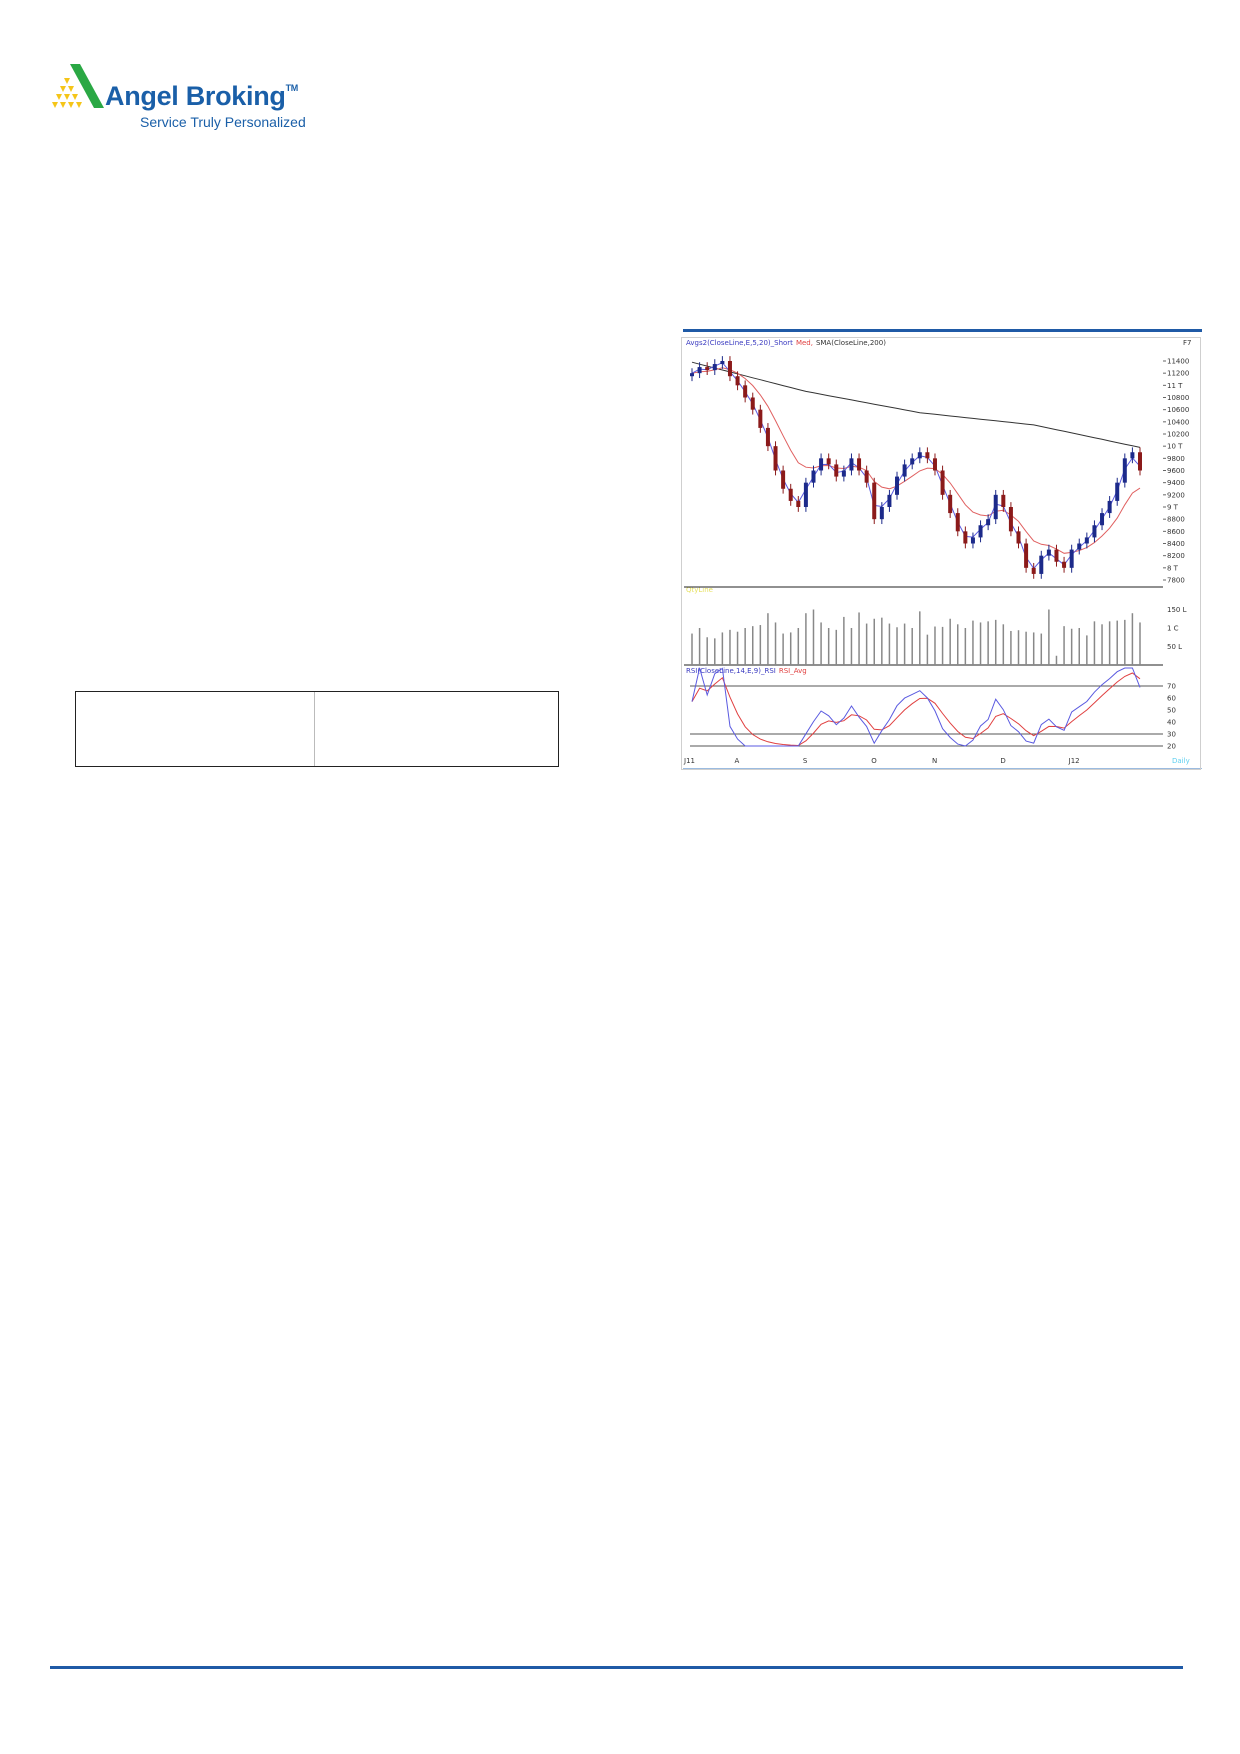 The image size is (1240, 1754). Describe the element at coordinates (1173, 508) in the screenshot. I see `price-tick-label: 9 T` at that location.